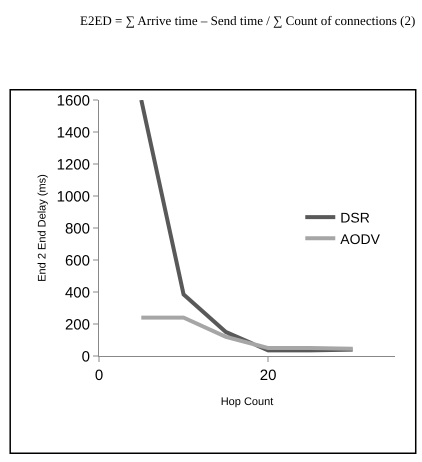 The image size is (422, 462). I want to click on y-tick-label: 600, so click(77, 261).